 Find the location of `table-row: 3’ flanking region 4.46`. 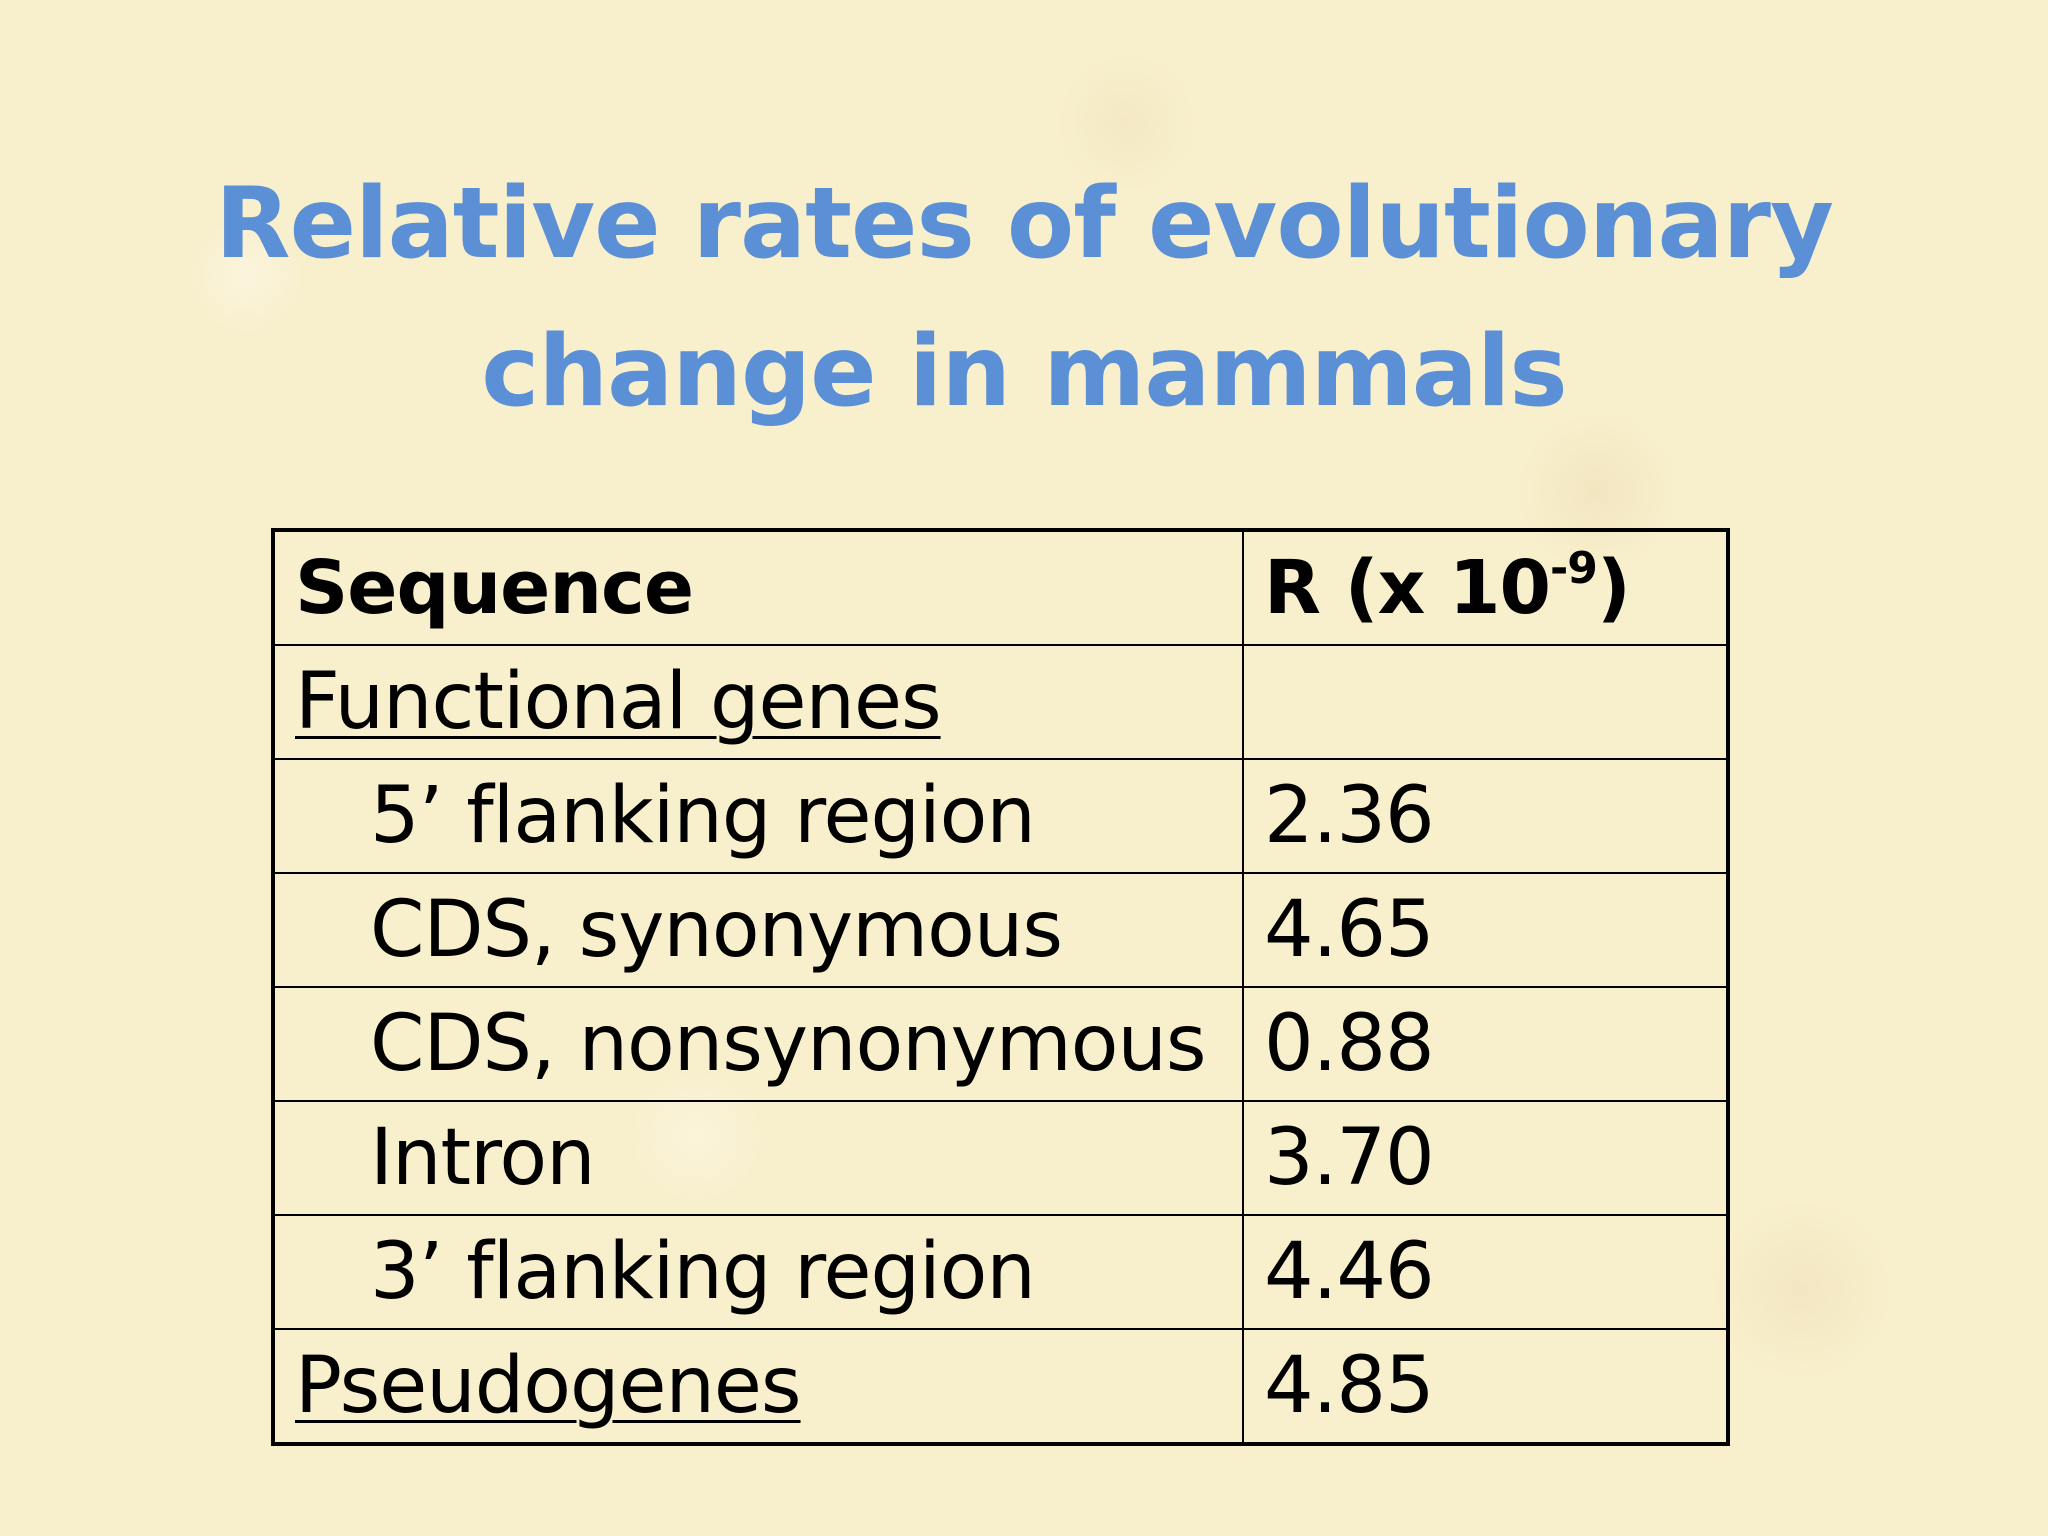

table-row: 3’ flanking region 4.46 is located at coordinates (1000, 1272).